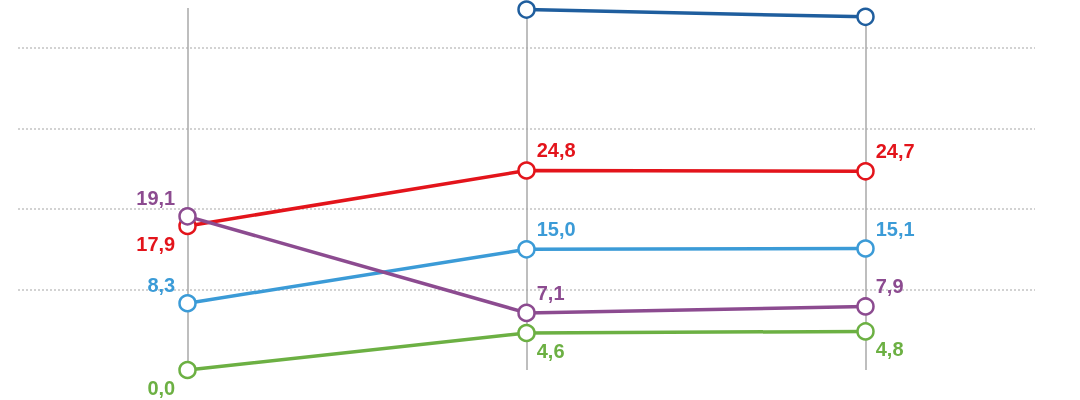 The height and width of the screenshot is (400, 1080). I want to click on data-label: 7,9, so click(889, 286).